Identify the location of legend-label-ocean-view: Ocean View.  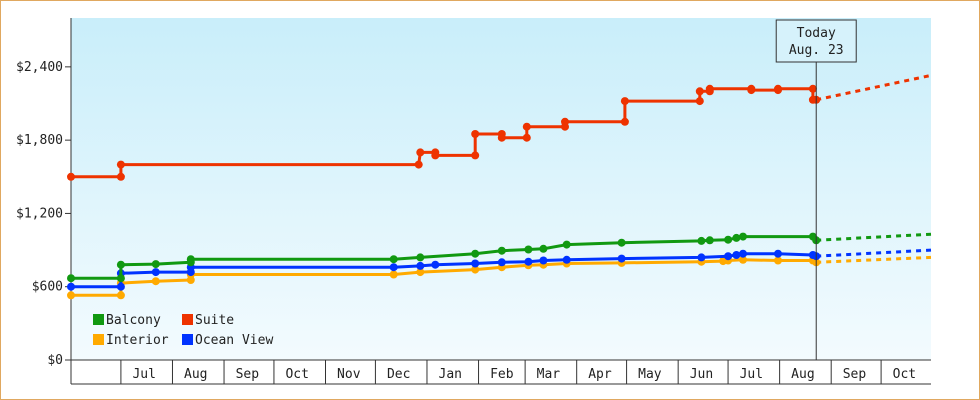
(234, 340).